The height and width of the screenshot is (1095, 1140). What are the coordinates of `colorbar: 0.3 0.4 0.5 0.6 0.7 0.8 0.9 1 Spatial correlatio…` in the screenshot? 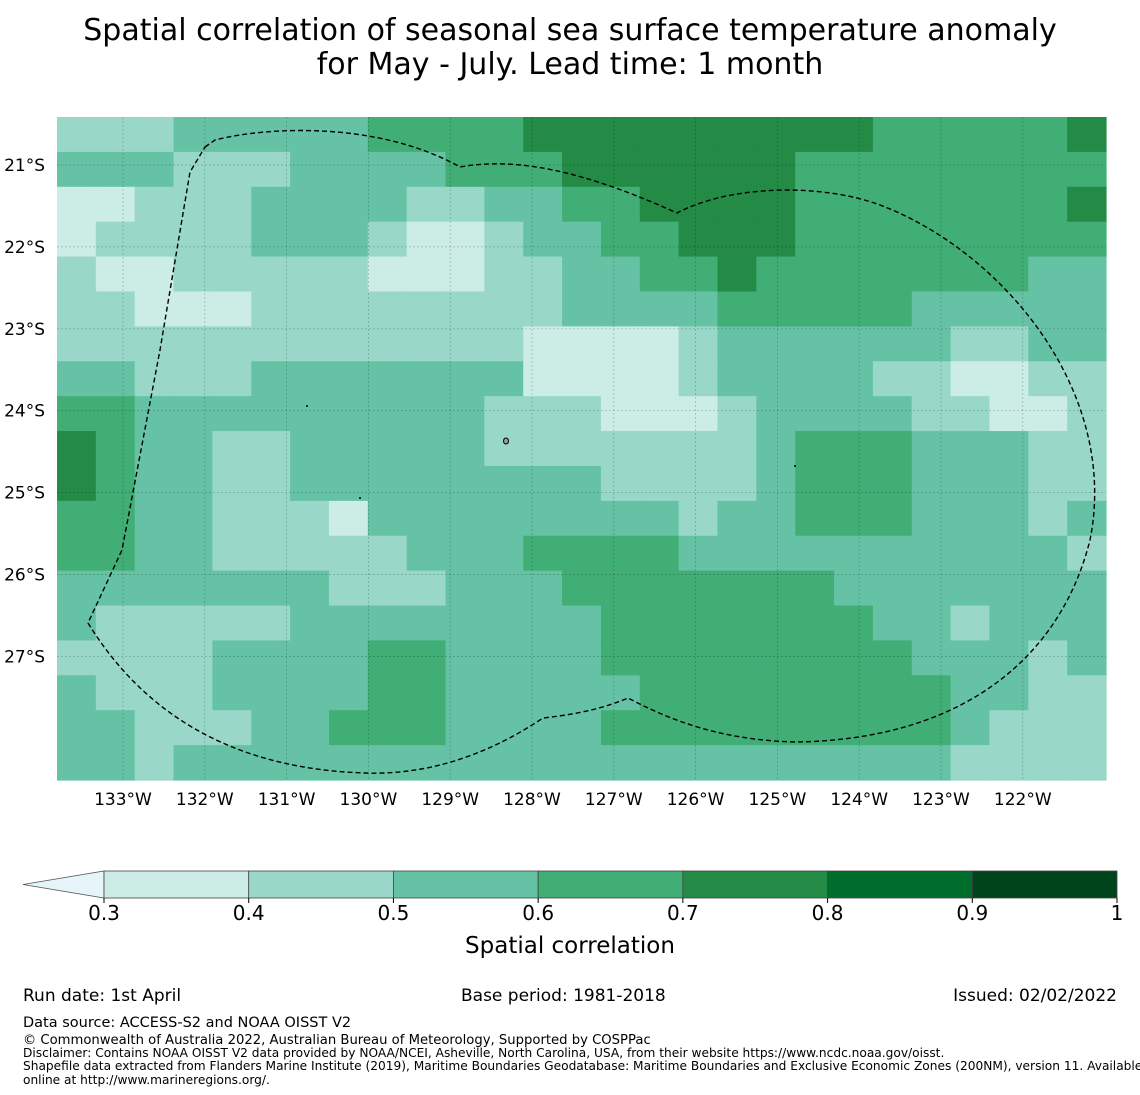 It's located at (573, 914).